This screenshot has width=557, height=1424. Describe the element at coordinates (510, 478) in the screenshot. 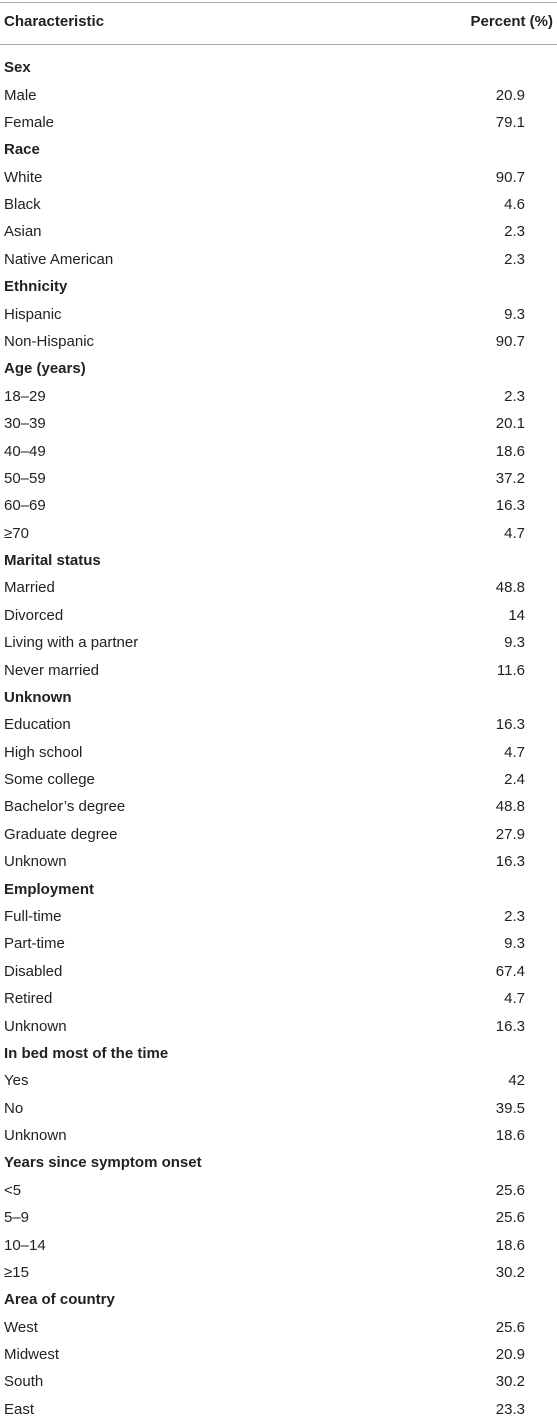

I see `row-value: 37.2` at that location.